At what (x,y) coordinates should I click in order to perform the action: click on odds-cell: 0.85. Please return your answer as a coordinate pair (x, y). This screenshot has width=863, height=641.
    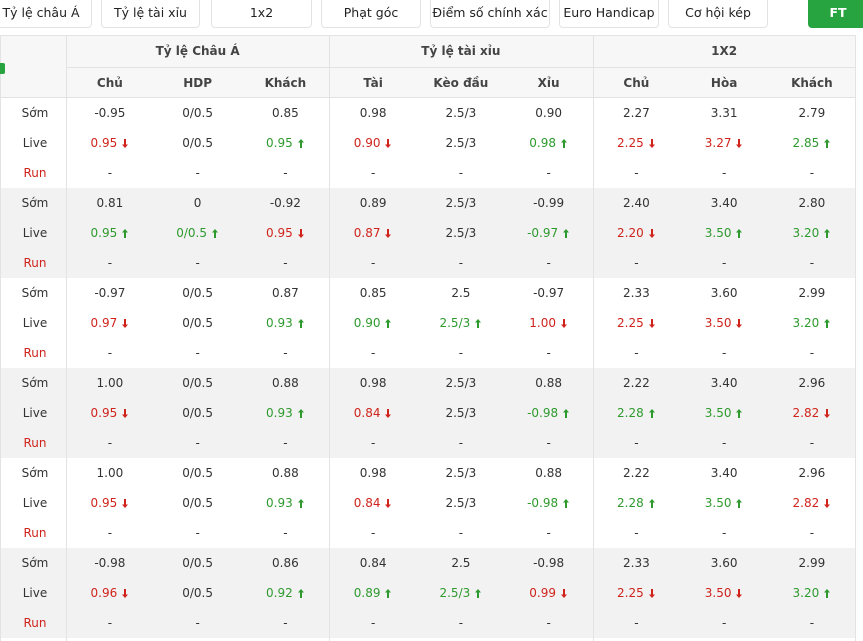
    Looking at the image, I should click on (285, 113).